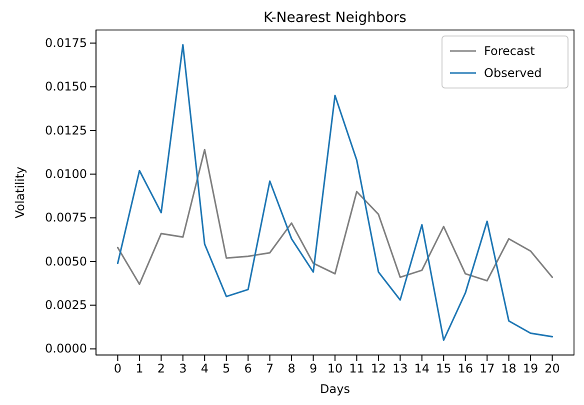 This screenshot has width=584, height=405. I want to click on x-tick-label: 12, so click(378, 369).